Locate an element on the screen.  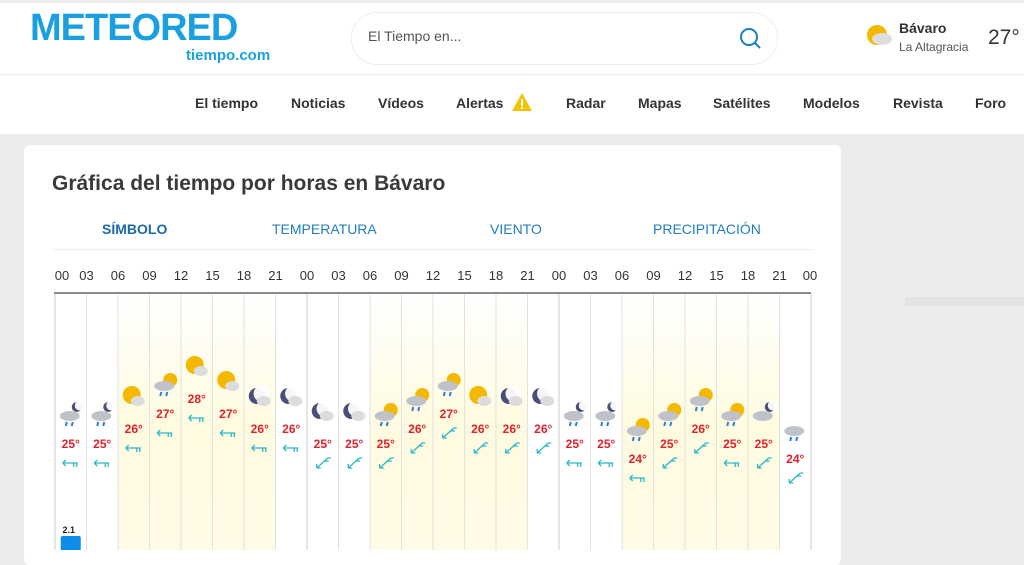
temperature-label: 28° is located at coordinates (197, 399).